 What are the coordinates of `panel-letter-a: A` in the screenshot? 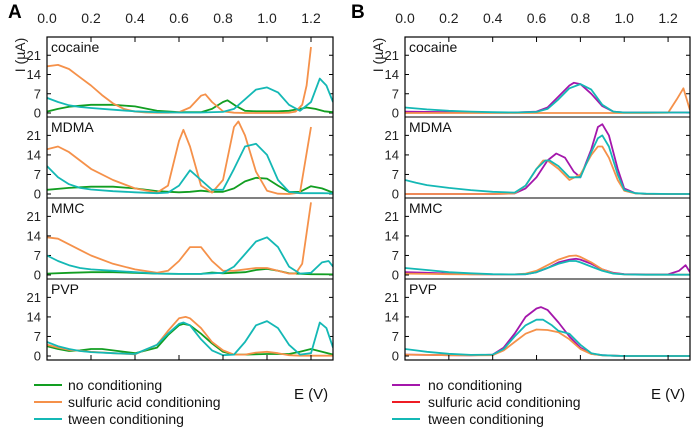 It's located at (15, 12).